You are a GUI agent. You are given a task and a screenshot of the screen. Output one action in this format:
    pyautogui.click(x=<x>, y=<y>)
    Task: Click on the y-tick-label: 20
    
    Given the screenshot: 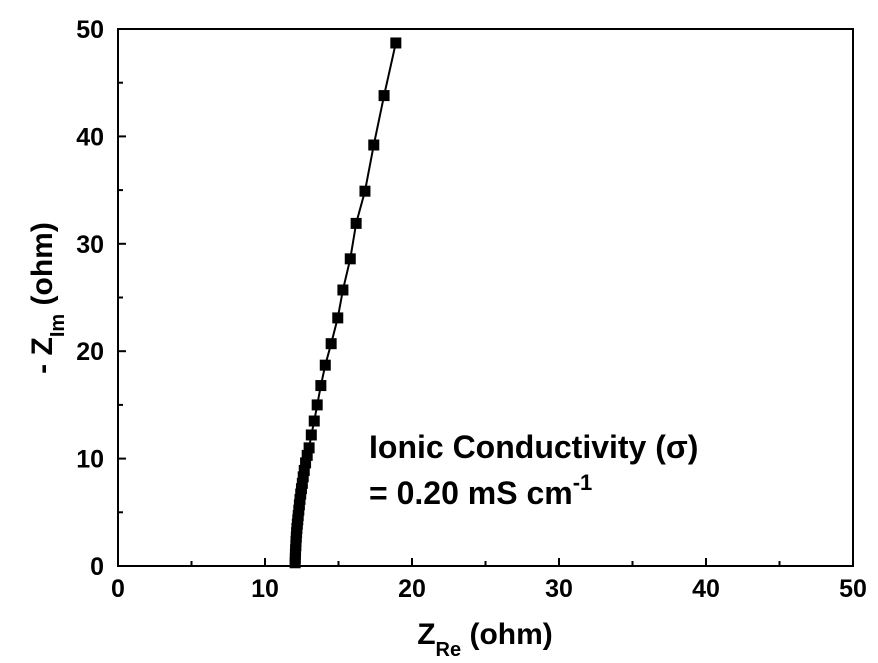 What is the action you would take?
    pyautogui.click(x=90, y=352)
    